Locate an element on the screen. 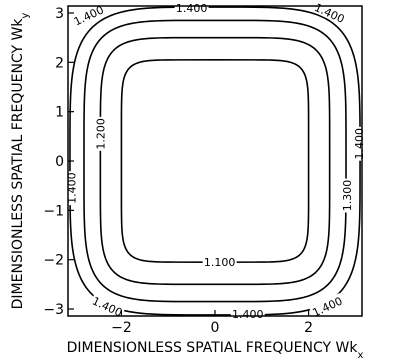 This screenshot has height=360, width=414. contour-label-group: 1.200 is located at coordinates (100, 133).